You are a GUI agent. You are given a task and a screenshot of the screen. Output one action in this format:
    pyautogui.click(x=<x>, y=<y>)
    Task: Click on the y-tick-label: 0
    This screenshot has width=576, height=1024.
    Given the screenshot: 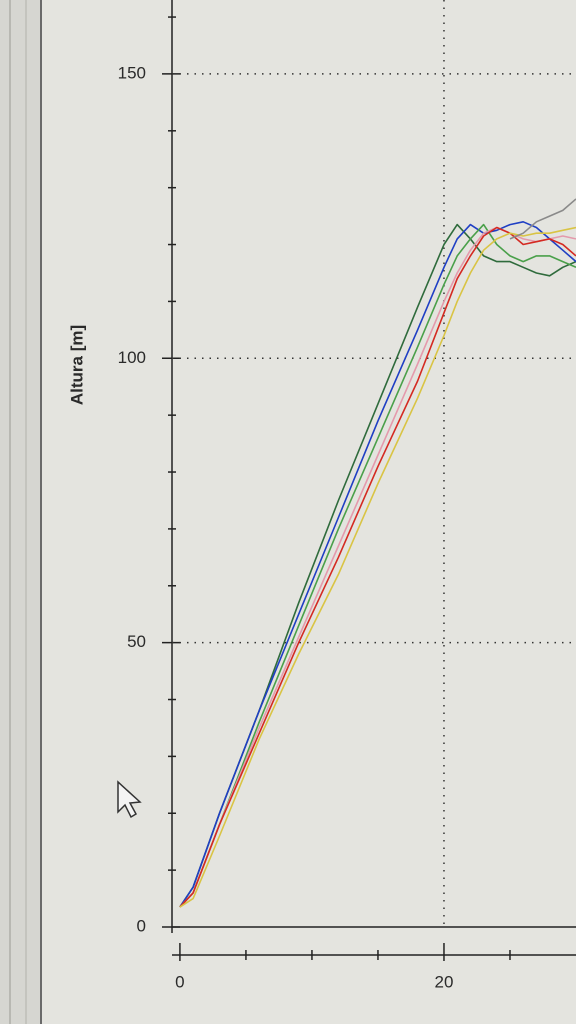 What is the action you would take?
    pyautogui.click(x=141, y=925)
    